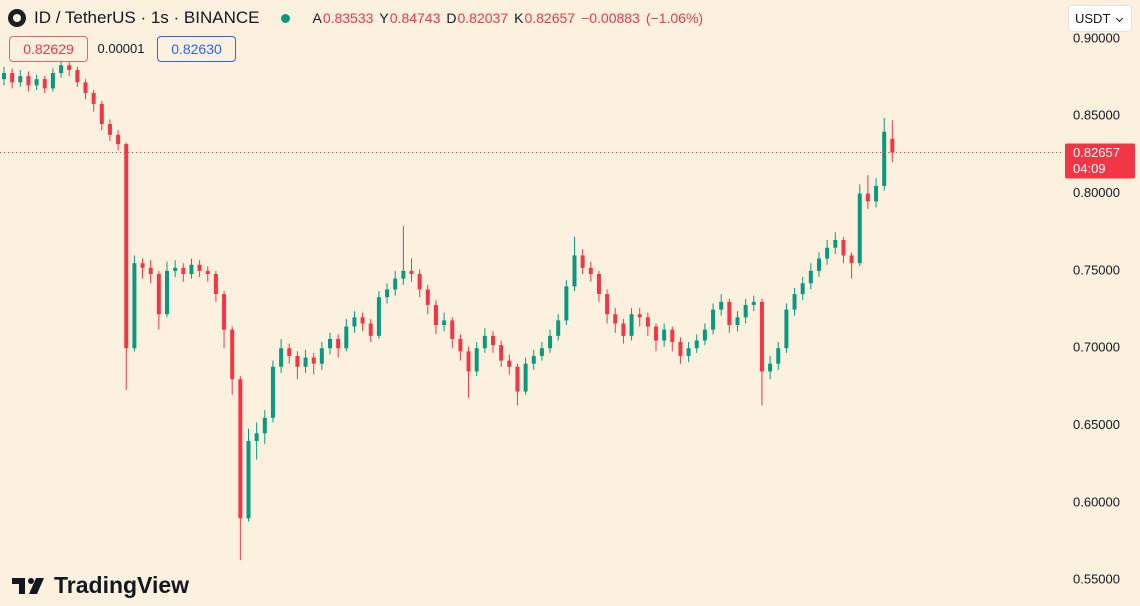 The width and height of the screenshot is (1140, 606). I want to click on legend-label: K, so click(519, 18).